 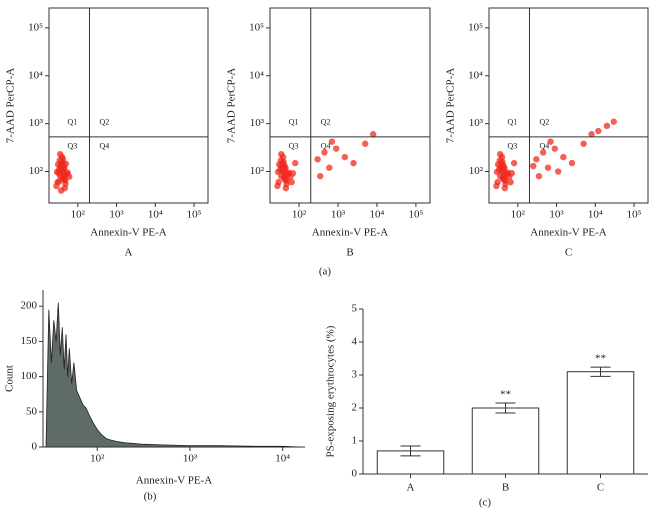 I want to click on y-tick-label: 5, so click(x=355, y=309).